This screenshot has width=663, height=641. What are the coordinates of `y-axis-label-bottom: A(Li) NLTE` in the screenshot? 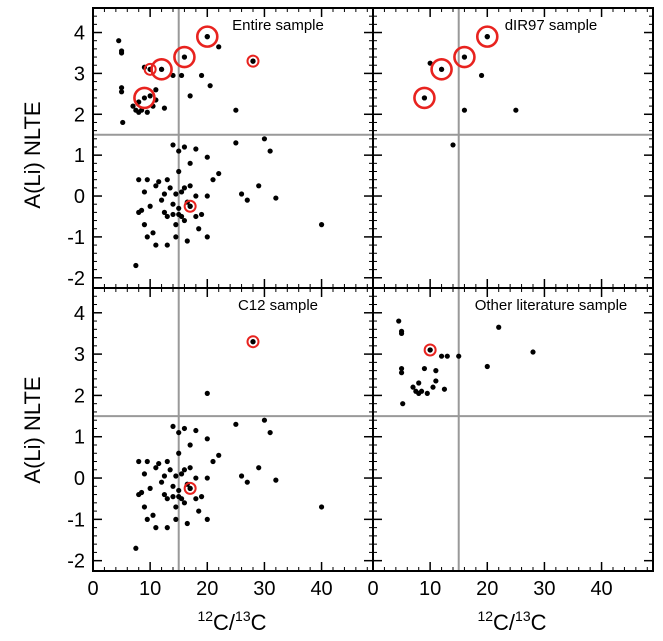 It's located at (32, 429).